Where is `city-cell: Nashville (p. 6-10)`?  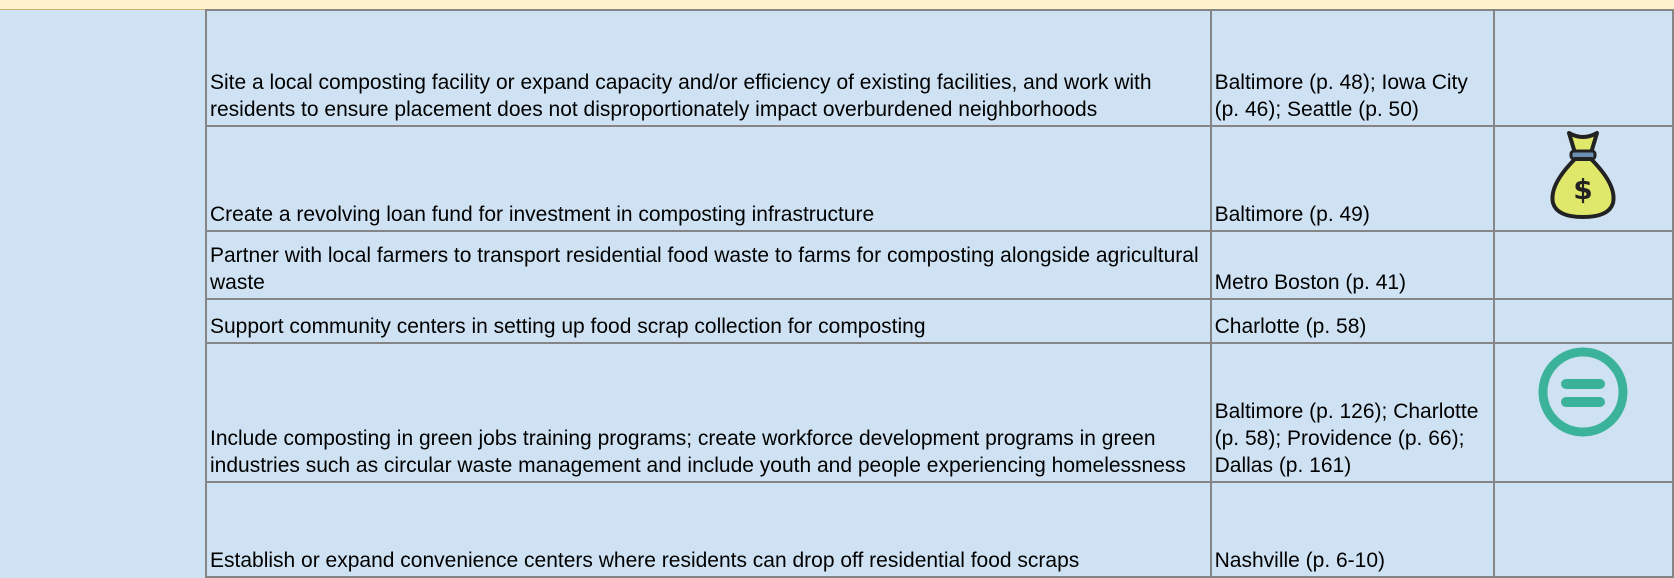
city-cell: Nashville (p. 6-10) is located at coordinates (1352, 529).